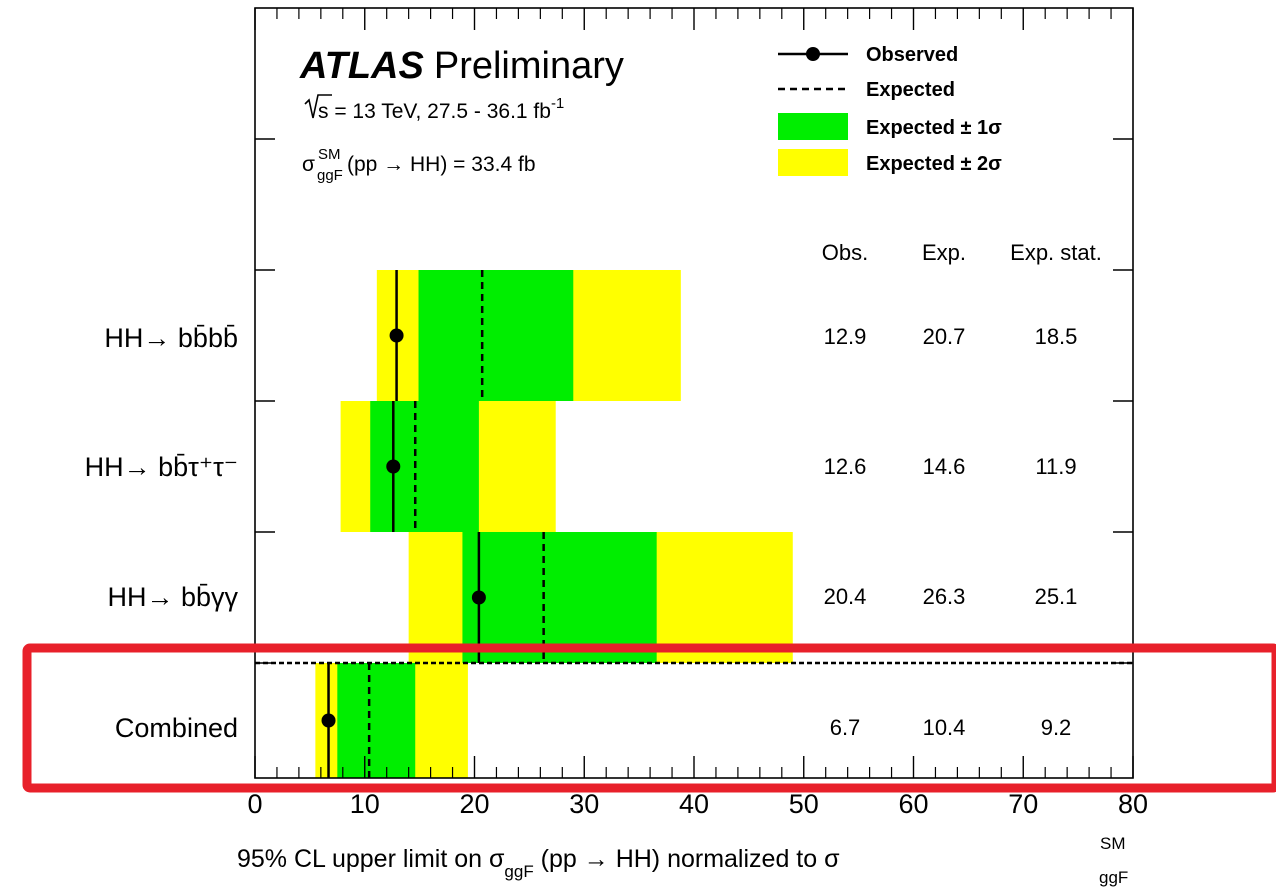 The height and width of the screenshot is (894, 1276). Describe the element at coordinates (172, 597) in the screenshot. I see `row-label-bbgammagamma: HH→ bb̄γγ` at that location.